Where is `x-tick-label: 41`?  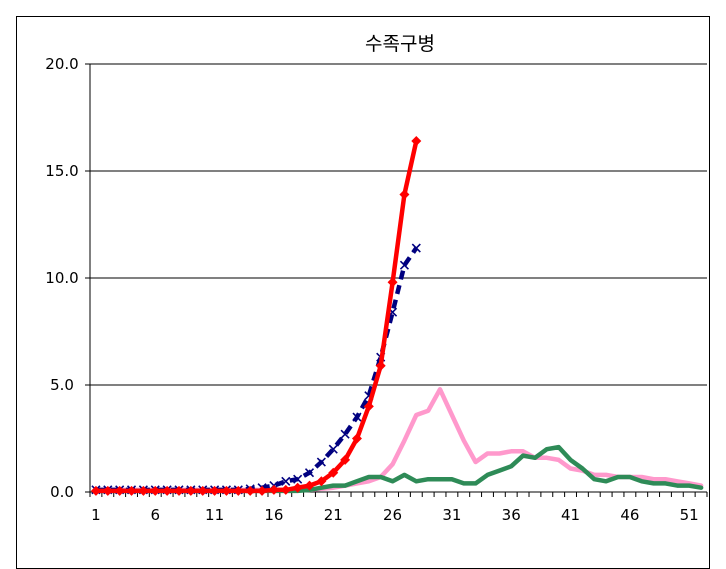
x-tick-label: 41 is located at coordinates (570, 515).